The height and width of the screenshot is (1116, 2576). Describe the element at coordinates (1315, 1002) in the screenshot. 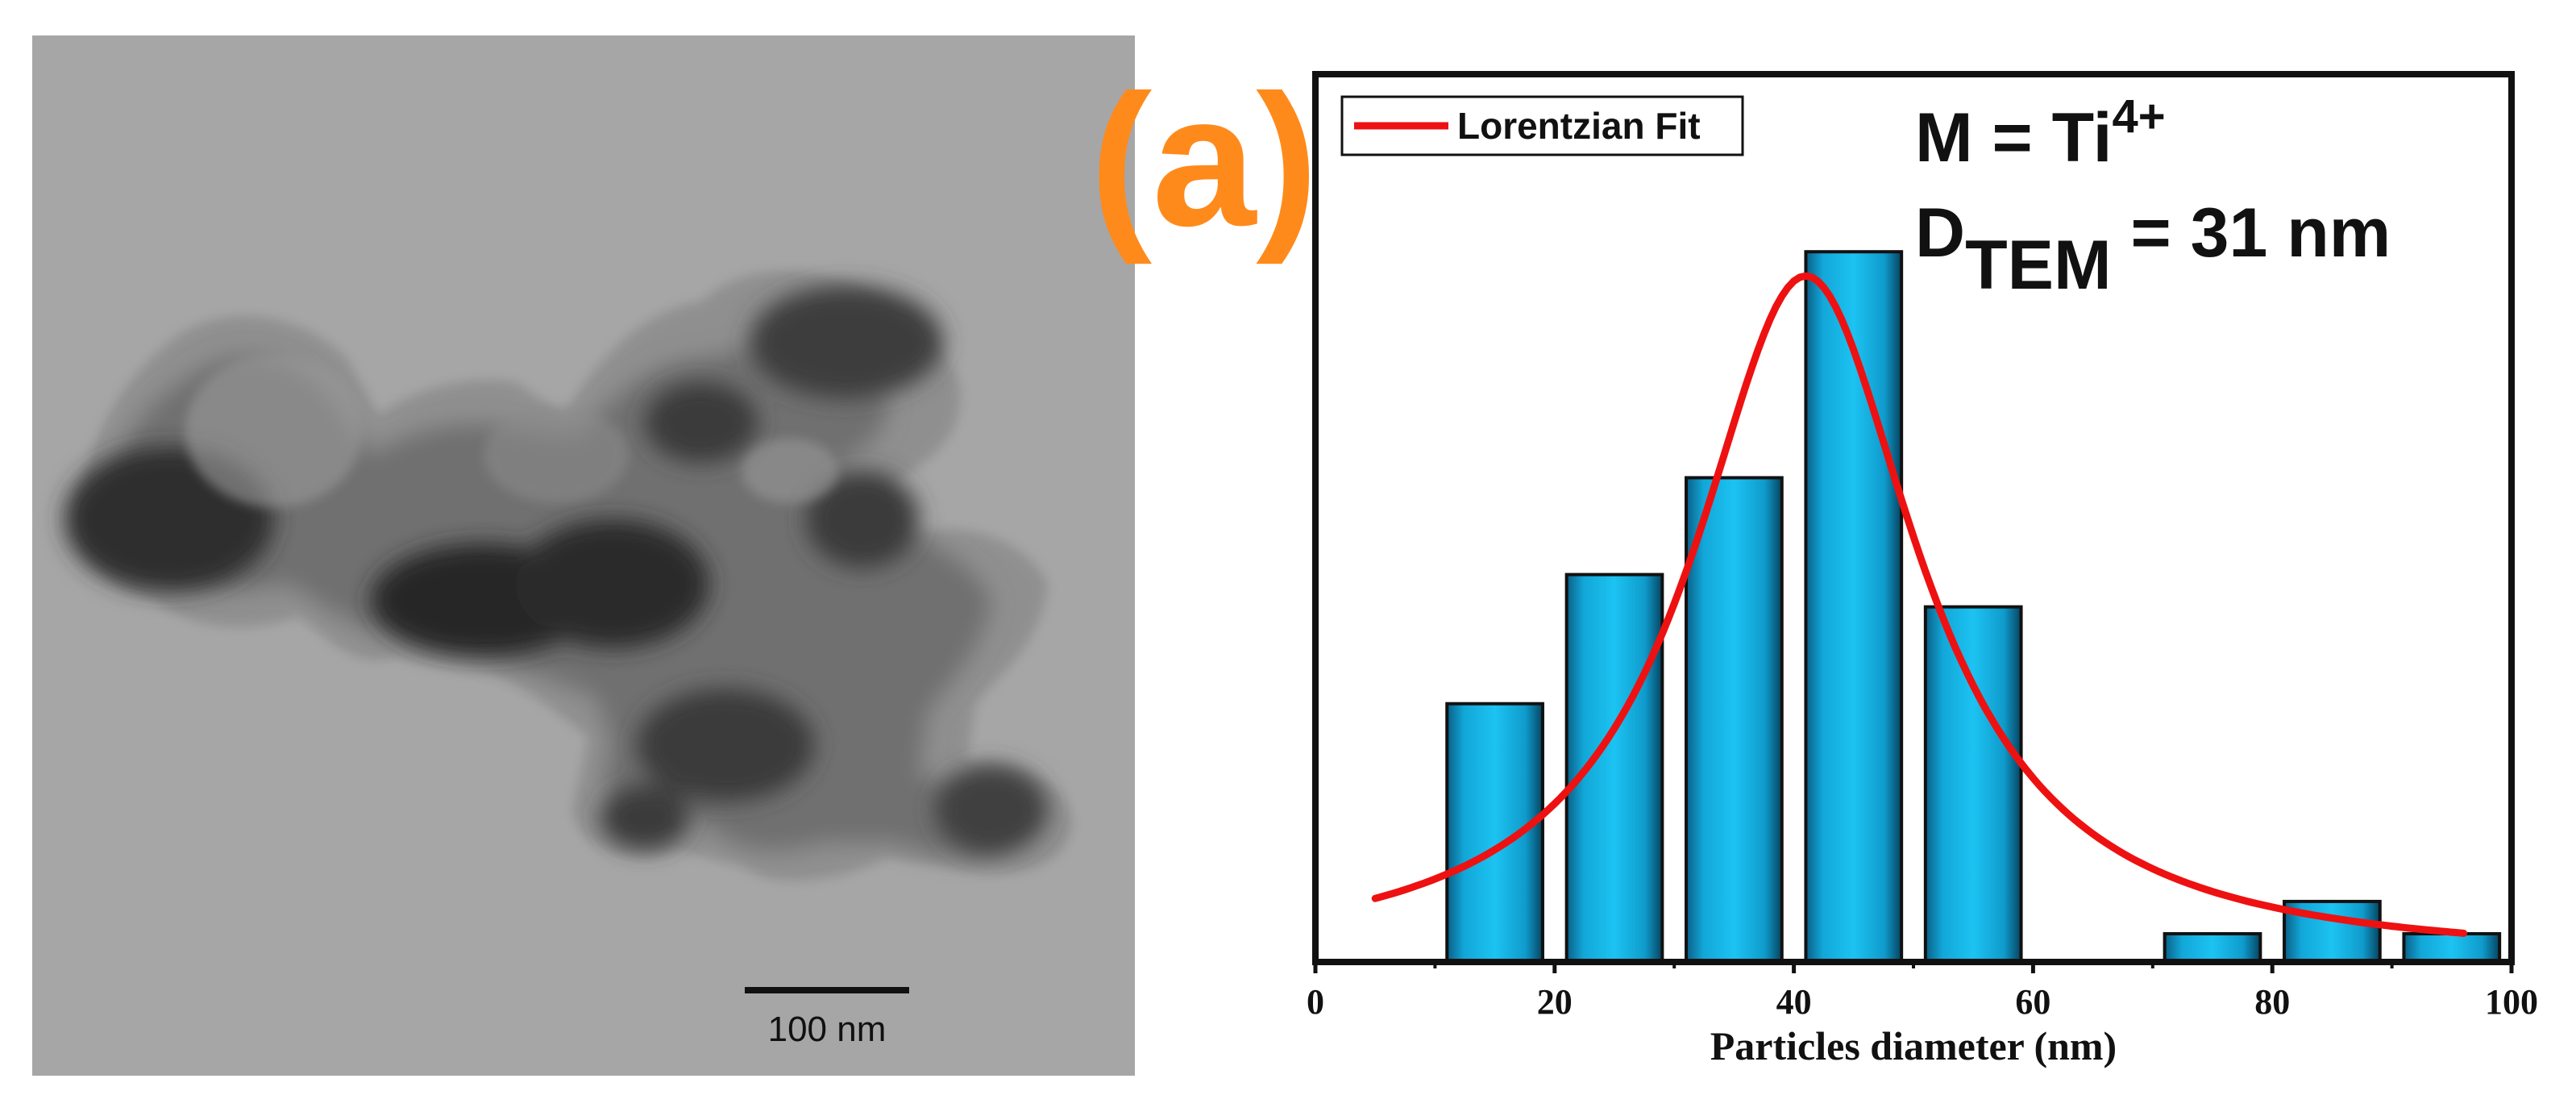

I see `x-tick-label: 0` at that location.